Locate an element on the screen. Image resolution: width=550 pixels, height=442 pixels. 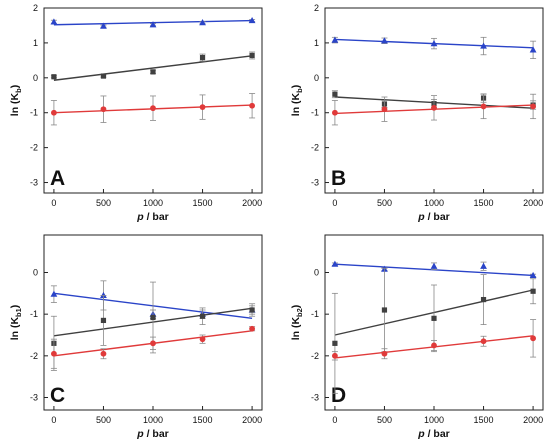
y-axis-label-sub: b2 is located at coordinates (299, 312).